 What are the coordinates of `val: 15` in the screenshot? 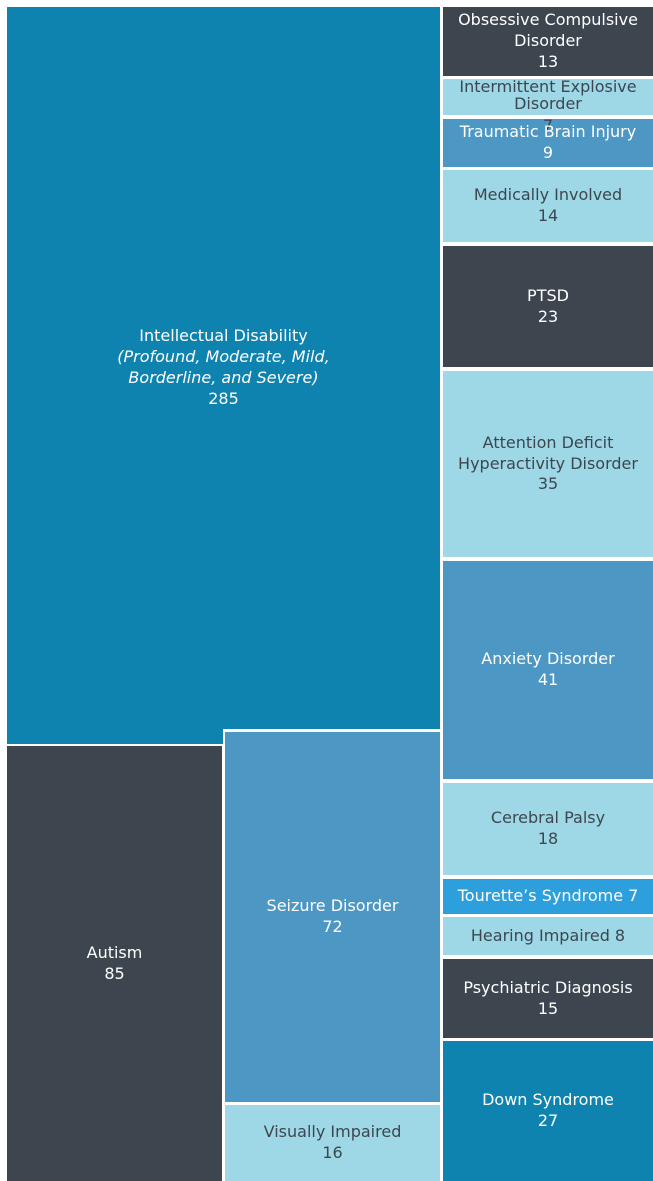 It's located at (548, 1008).